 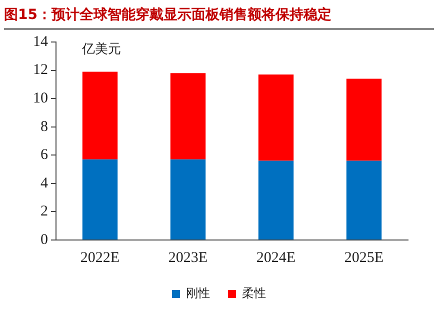 What do you see at coordinates (44, 155) in the screenshot?
I see `y-tick-label: 6` at bounding box center [44, 155].